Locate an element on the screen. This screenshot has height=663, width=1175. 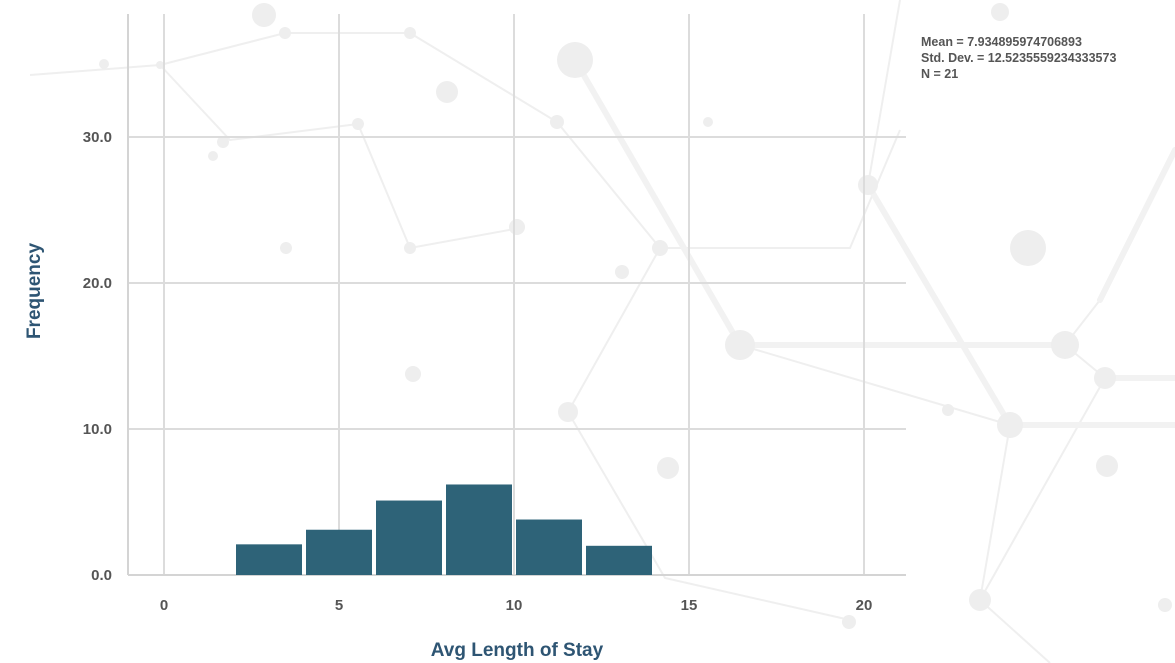
y-tick-label: 30.0 is located at coordinates (97, 137).